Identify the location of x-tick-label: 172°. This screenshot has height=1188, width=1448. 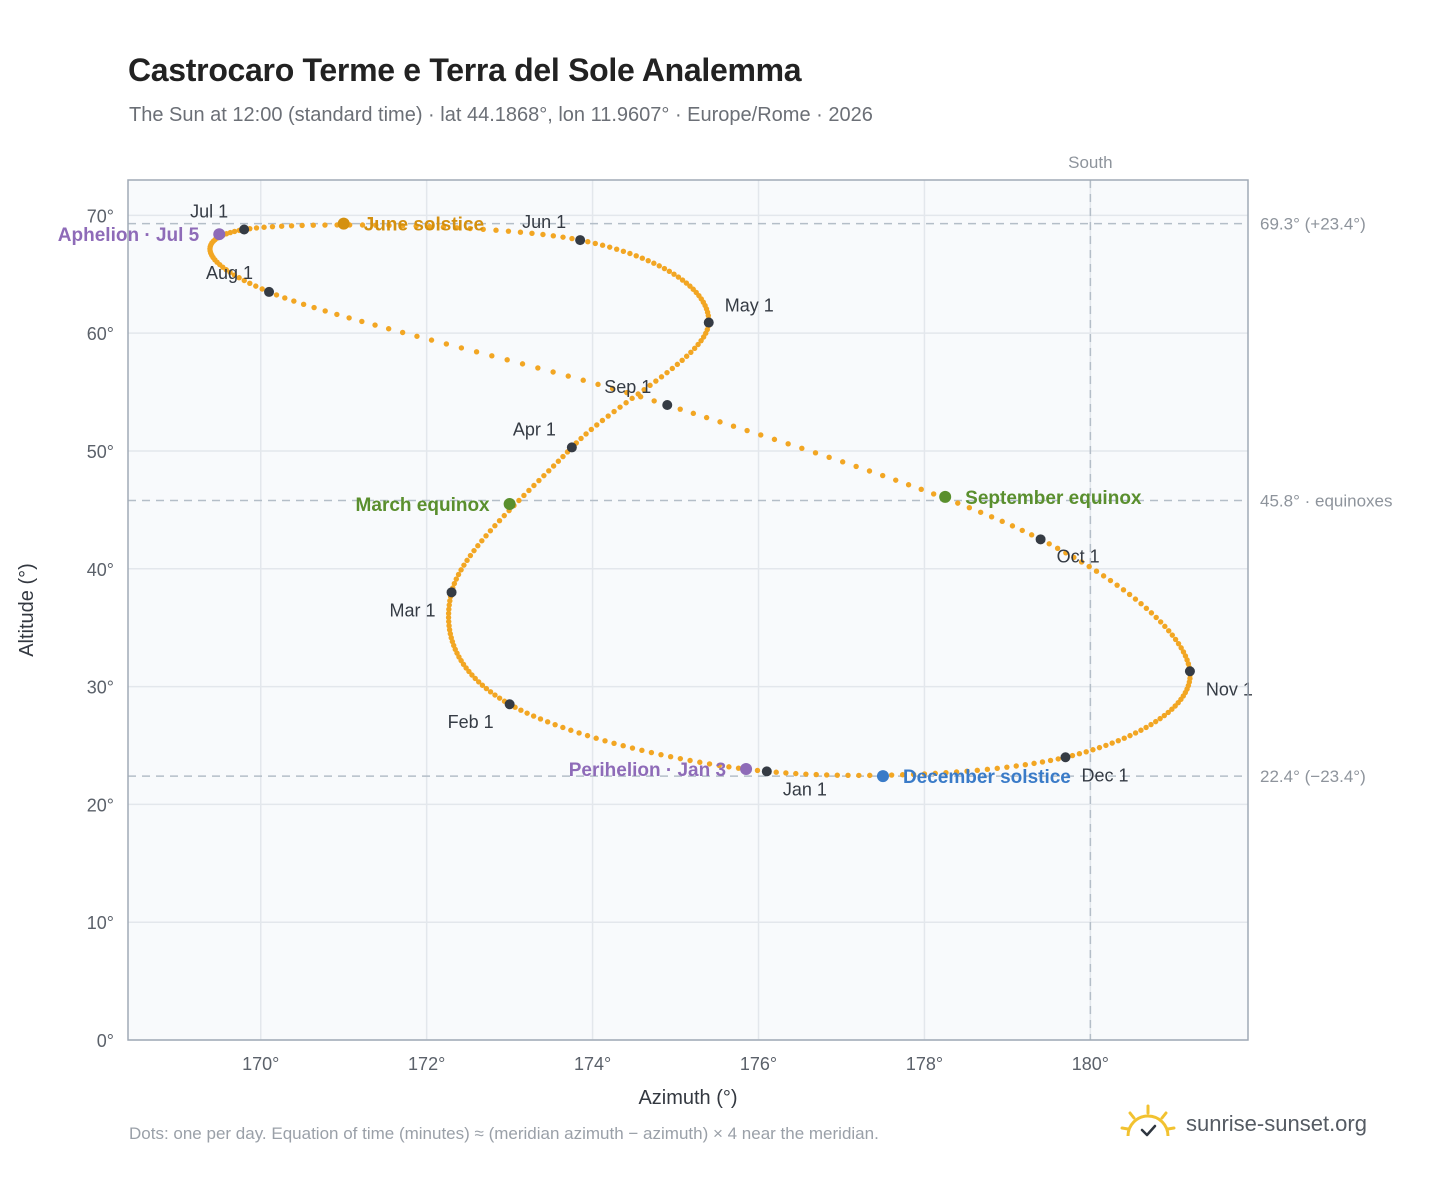
(426, 1064).